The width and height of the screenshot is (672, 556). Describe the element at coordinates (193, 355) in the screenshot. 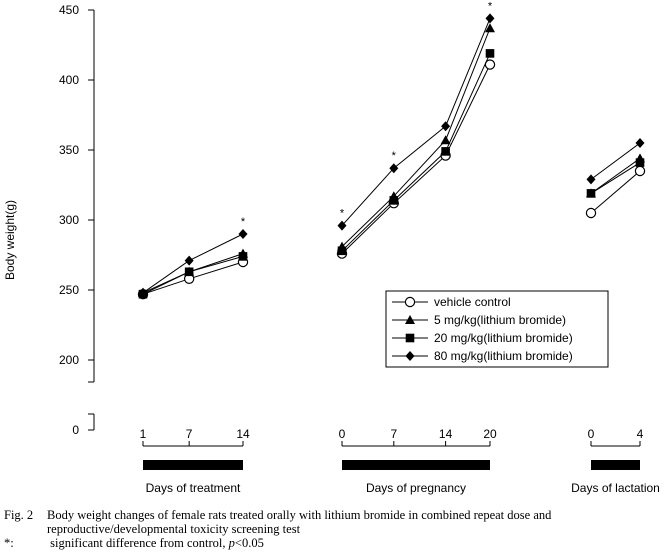

I see `panel-days-of-treatment: 1 7 14 Days of treatment *` at that location.